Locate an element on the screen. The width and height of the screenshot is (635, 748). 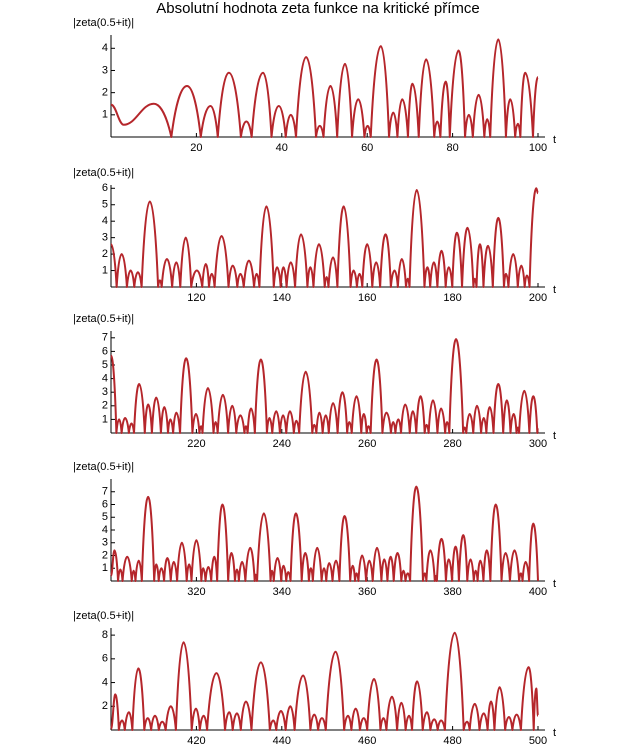
x-tick-label: 100 is located at coordinates (538, 148).